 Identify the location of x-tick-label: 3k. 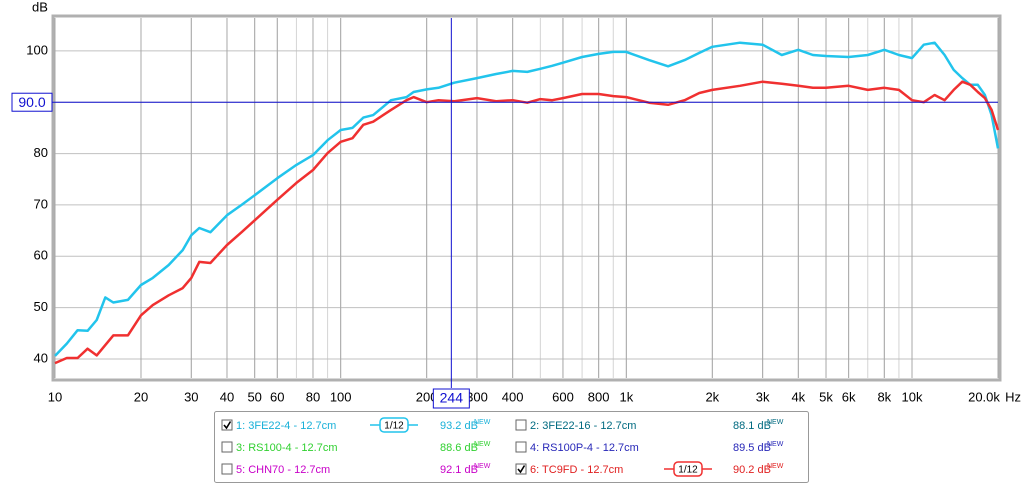
(763, 396).